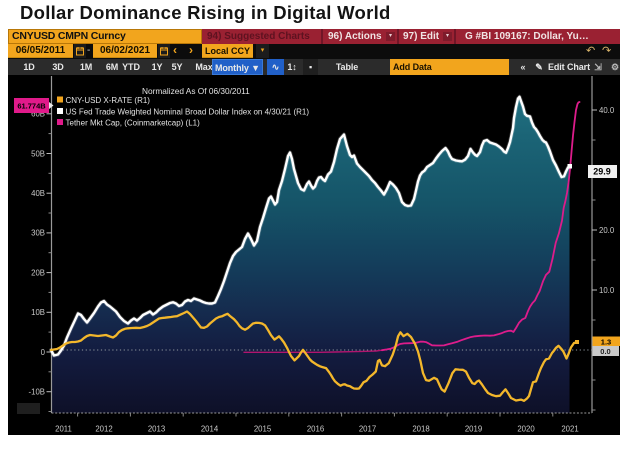 This screenshot has width=640, height=455. What do you see at coordinates (38, 114) in the screenshot?
I see `svg-text: 60B` at bounding box center [38, 114].